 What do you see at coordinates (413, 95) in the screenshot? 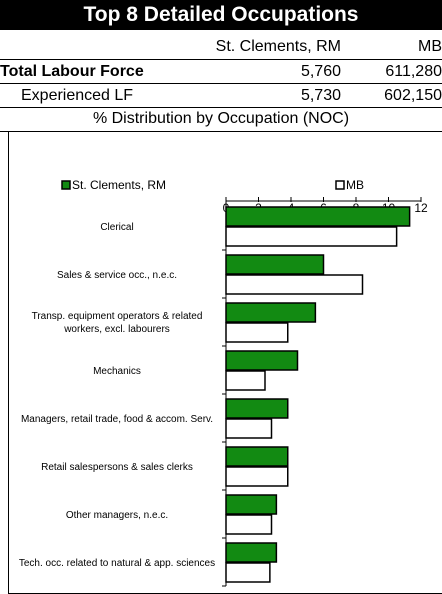
I see `cell: 602,150` at bounding box center [413, 95].